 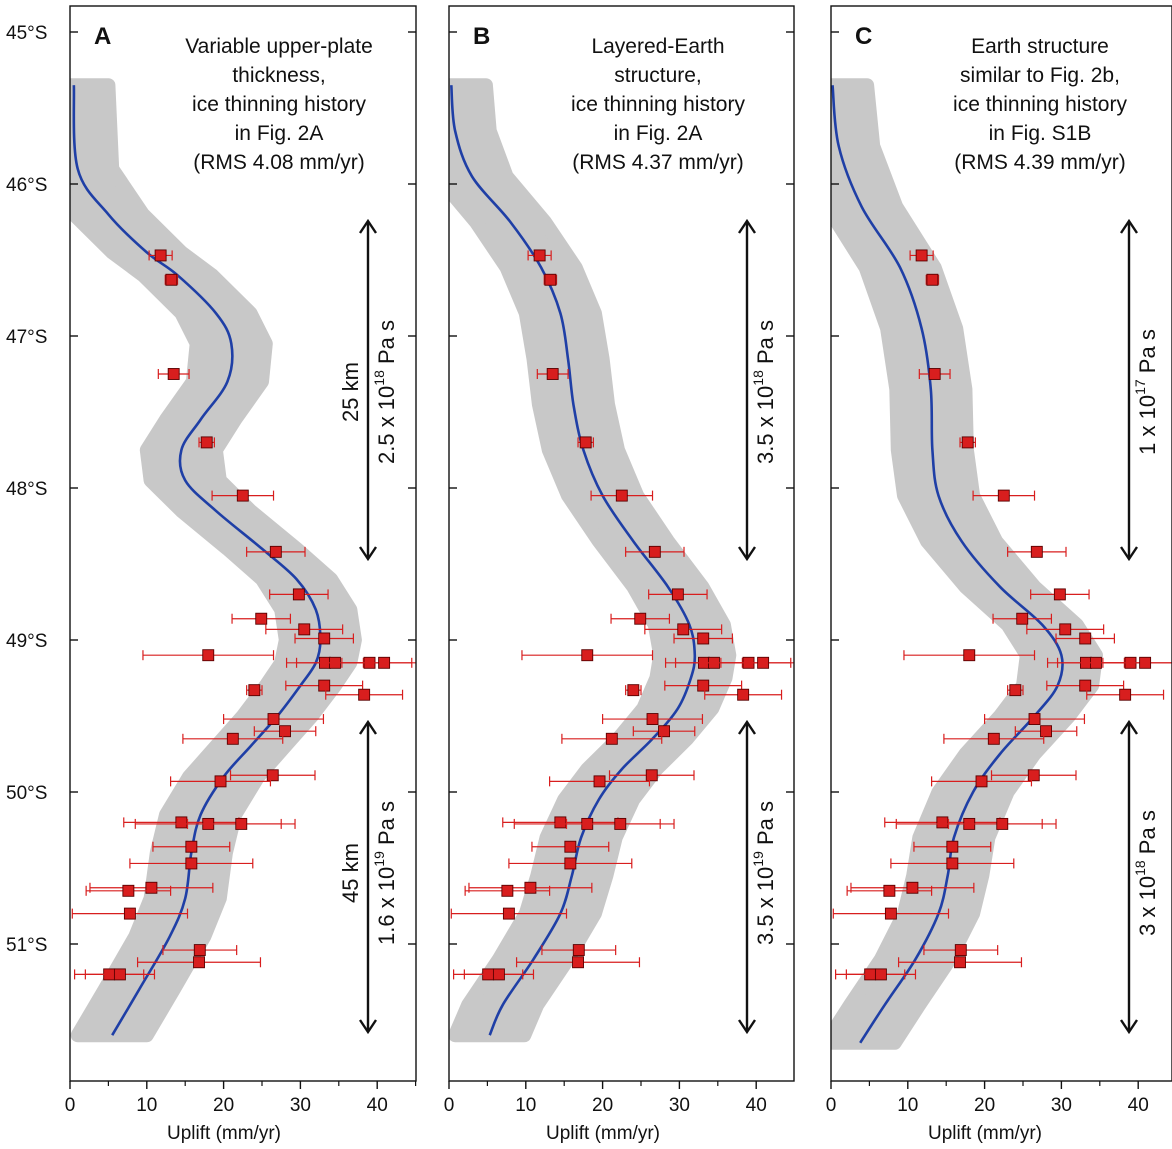 What do you see at coordinates (1146, 873) in the screenshot?
I see `lower-viscosity-label: 3 x 1018 Pa s` at bounding box center [1146, 873].